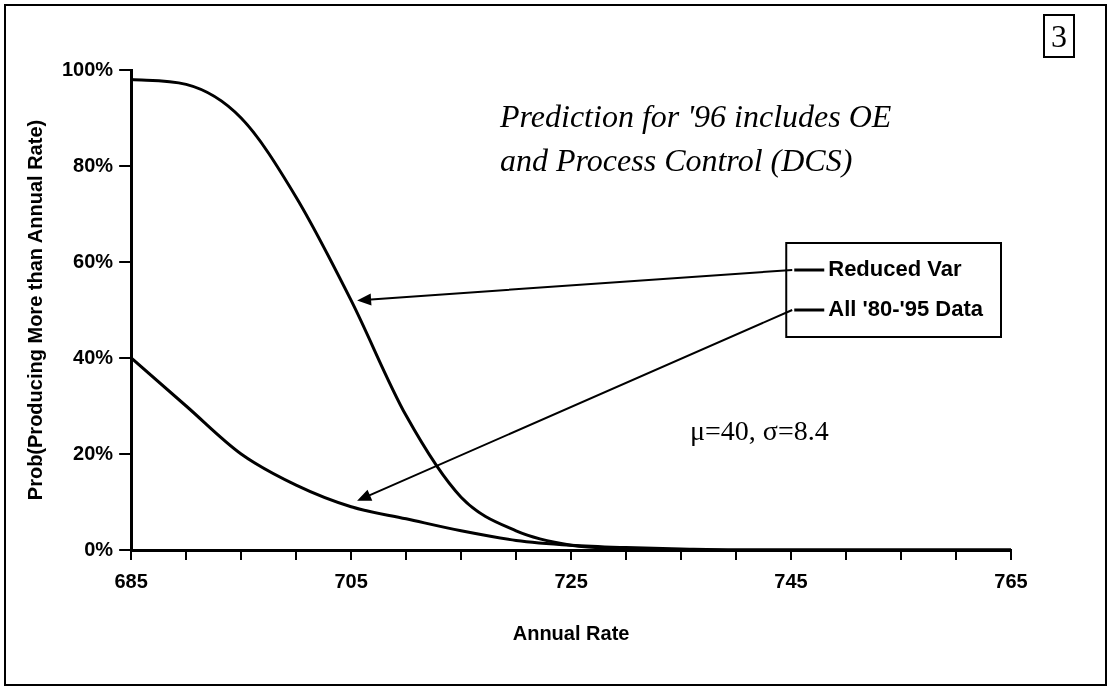 The width and height of the screenshot is (1111, 690). Describe the element at coordinates (34, 310) in the screenshot. I see `y-axis-title: Prob(Producing More than Annual Rate)` at that location.